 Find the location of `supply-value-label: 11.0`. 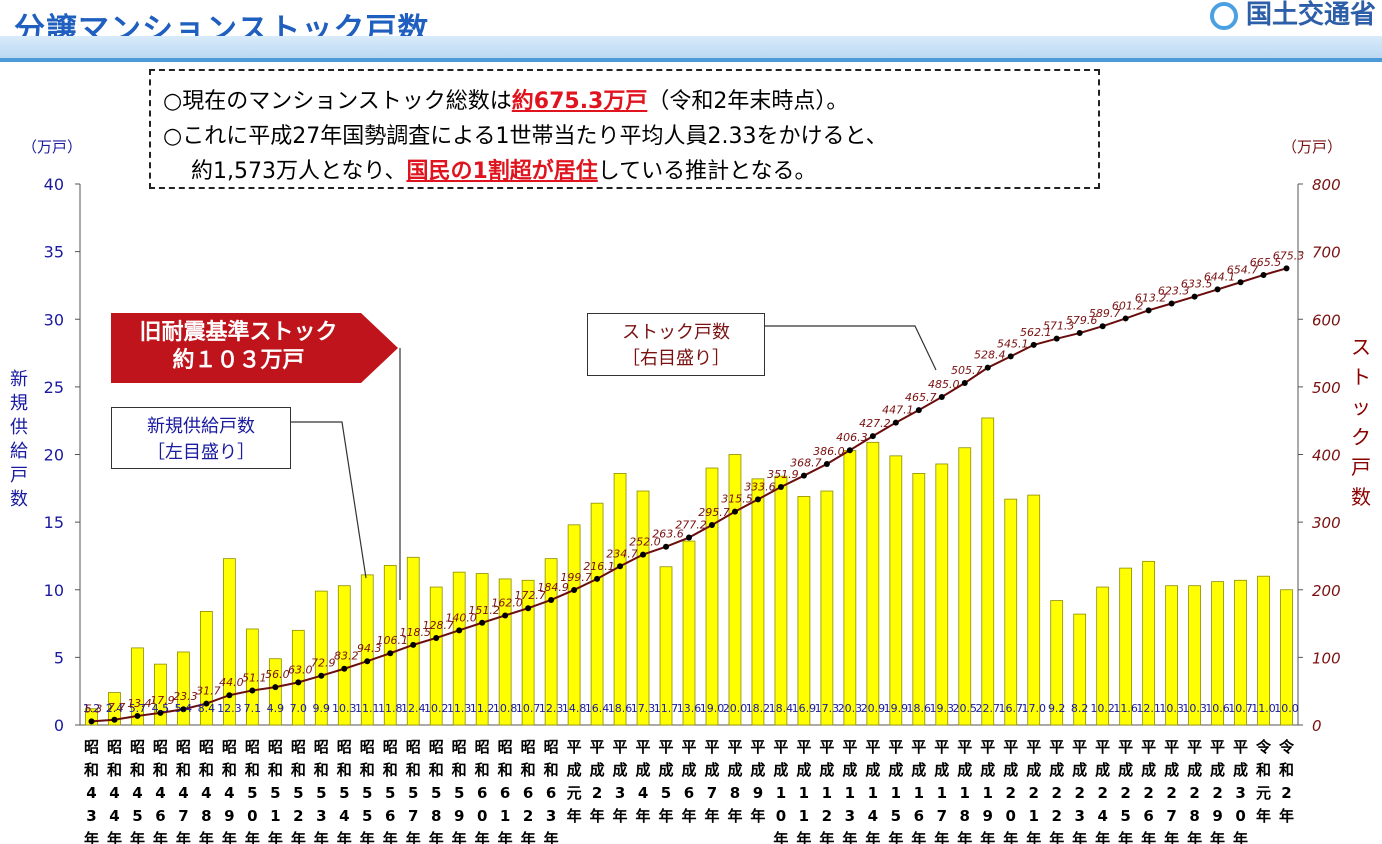

supply-value-label: 11.0 is located at coordinates (1263, 708).